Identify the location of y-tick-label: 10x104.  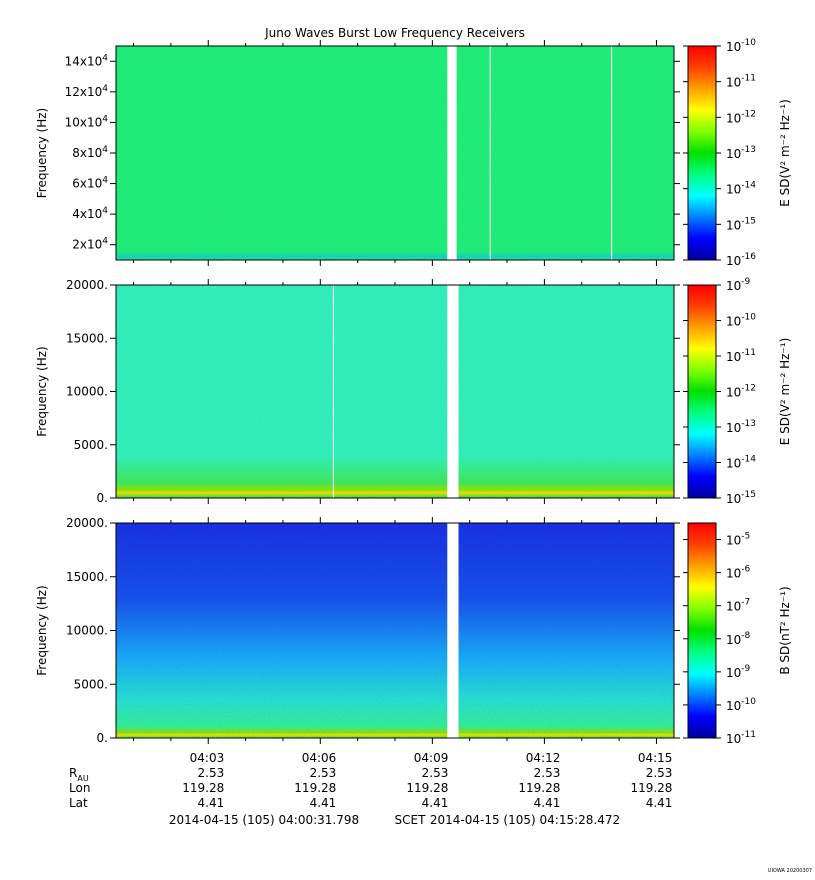
(87, 121).